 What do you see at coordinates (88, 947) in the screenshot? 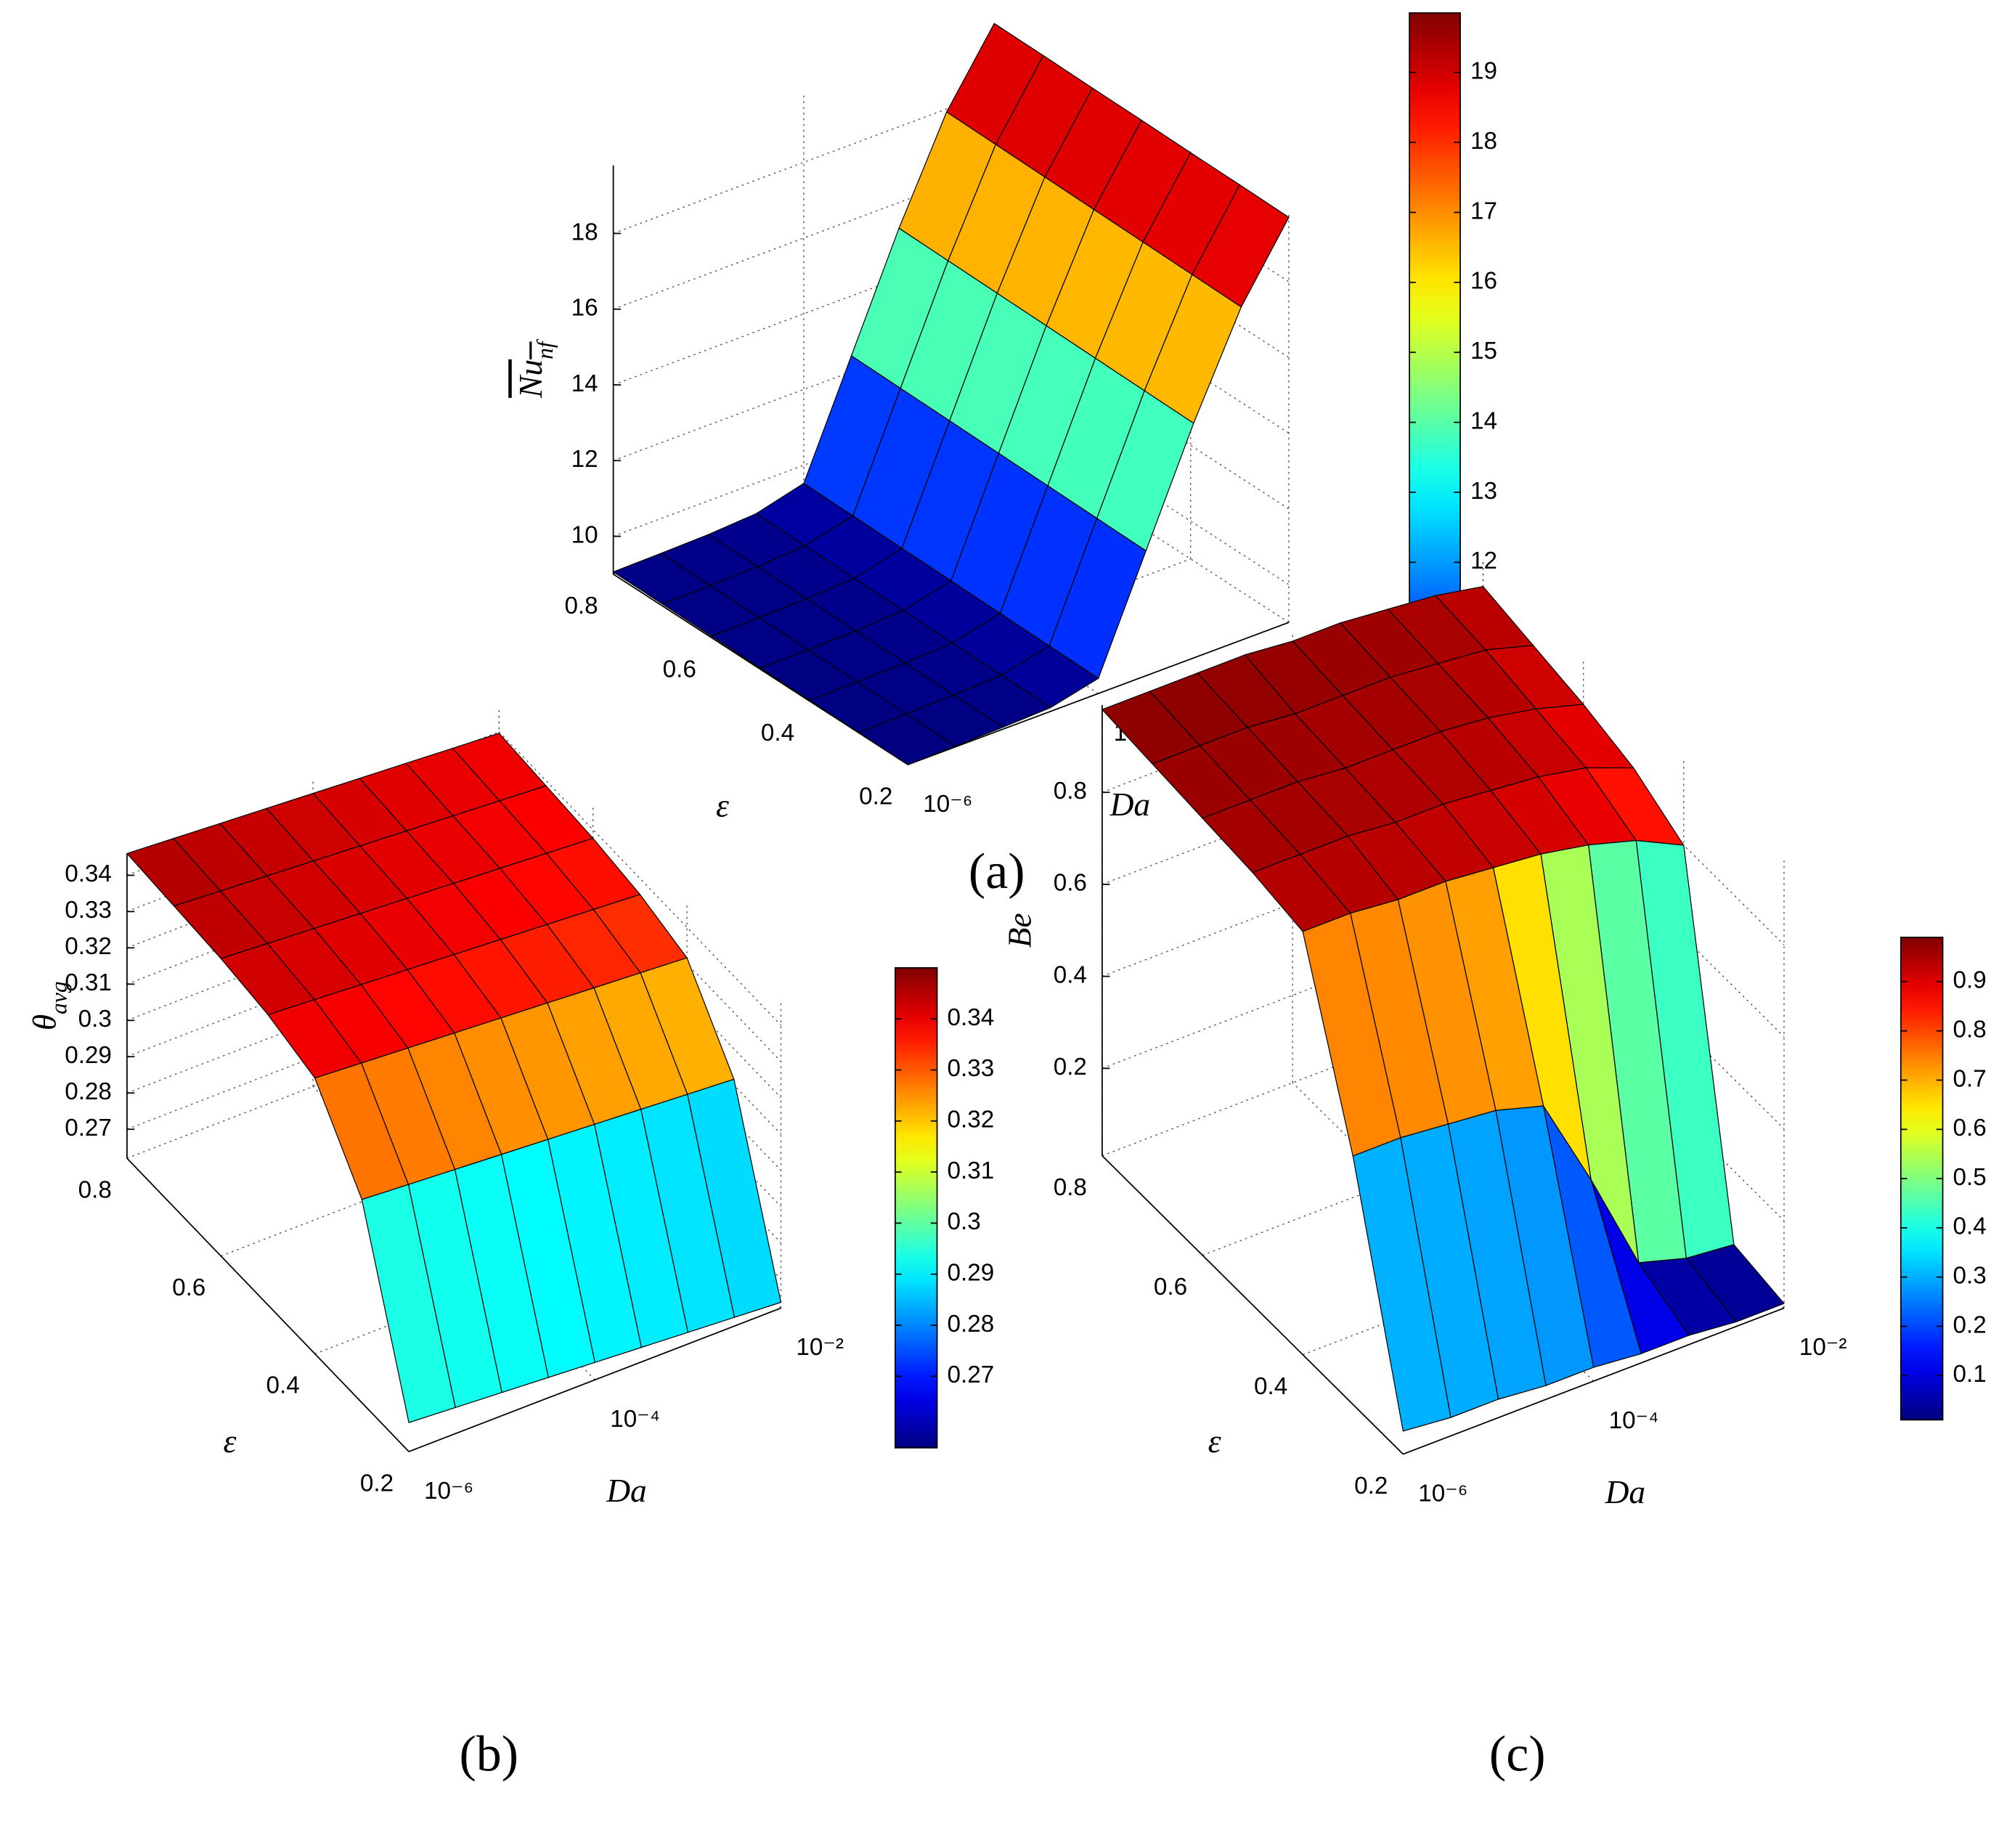
I see `z-tick-label: 0.32` at bounding box center [88, 947].